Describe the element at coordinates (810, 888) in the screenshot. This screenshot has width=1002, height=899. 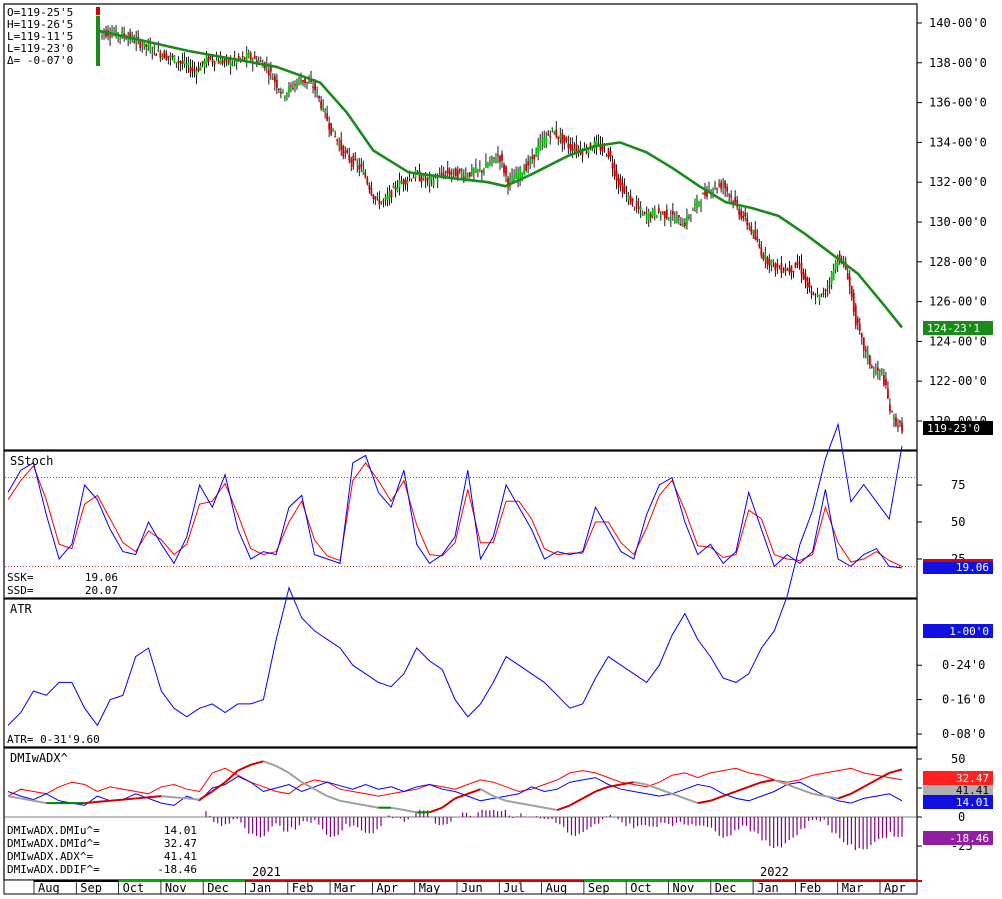
I see `month-label: Feb` at that location.